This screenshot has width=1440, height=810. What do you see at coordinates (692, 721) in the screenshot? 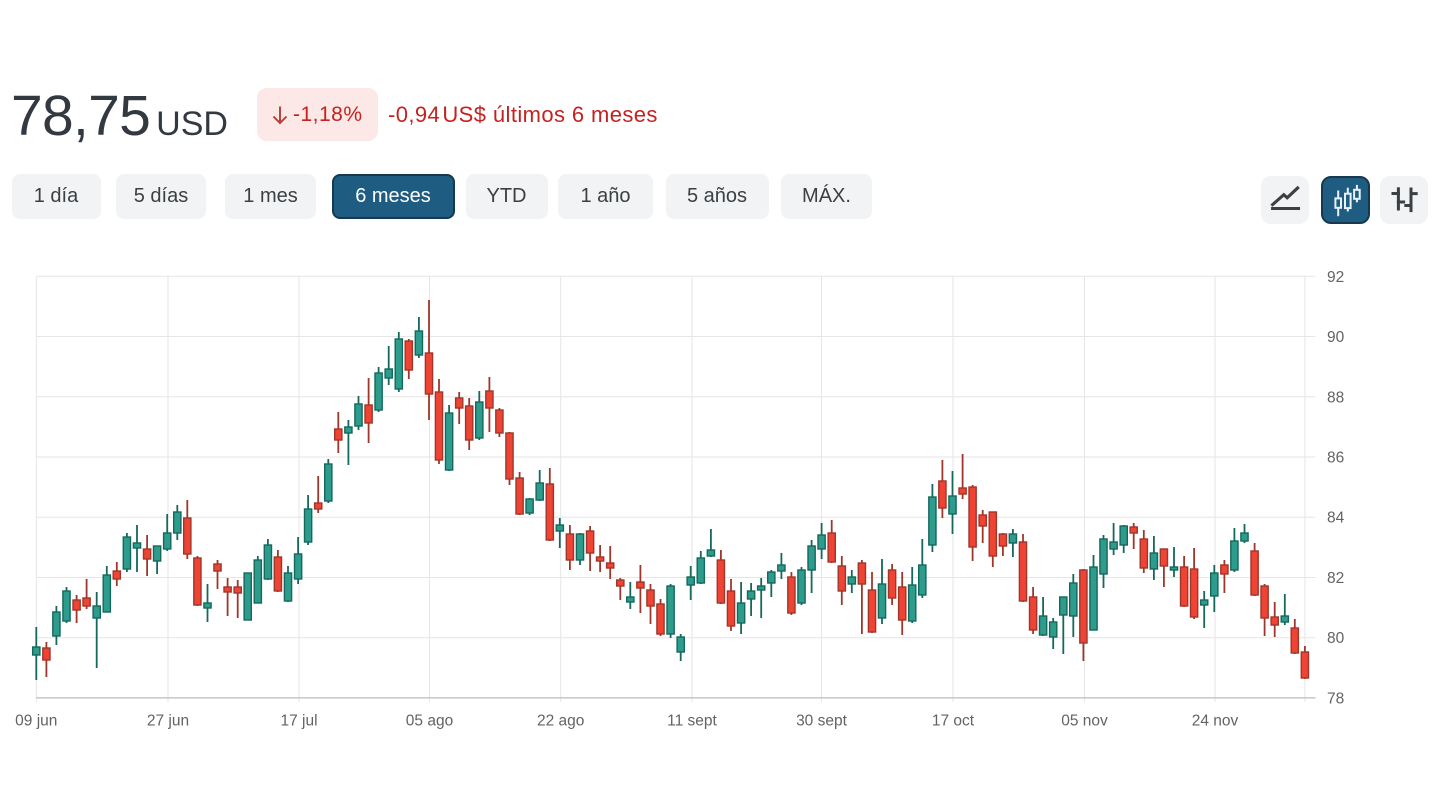
I see `svg-text: 11 sept` at bounding box center [692, 721].